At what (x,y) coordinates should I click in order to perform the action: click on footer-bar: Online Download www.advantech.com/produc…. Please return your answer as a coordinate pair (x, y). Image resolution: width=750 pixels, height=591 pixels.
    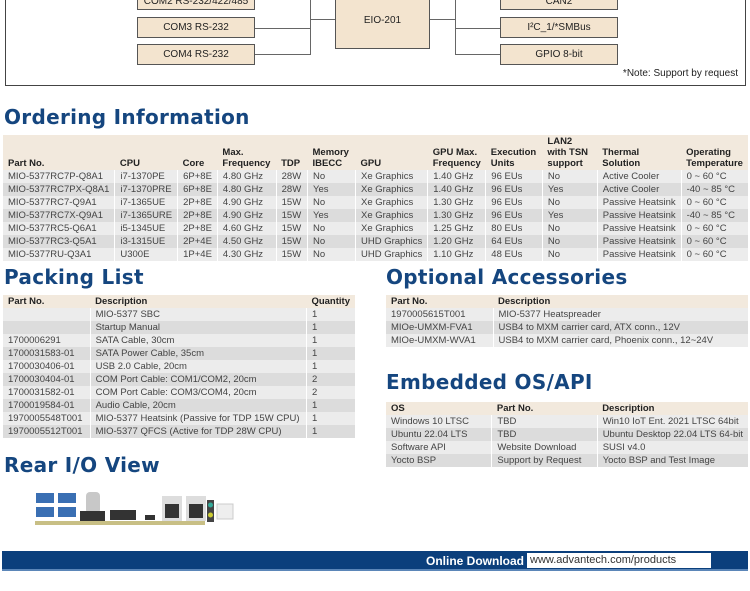
    Looking at the image, I should click on (375, 561).